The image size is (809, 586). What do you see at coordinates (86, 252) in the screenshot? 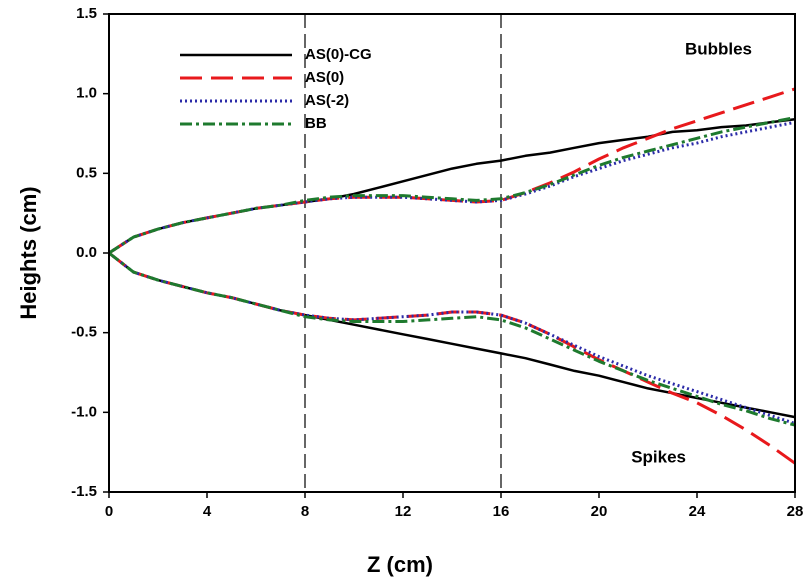
I see `y-tick-label: 0.0` at bounding box center [86, 252].